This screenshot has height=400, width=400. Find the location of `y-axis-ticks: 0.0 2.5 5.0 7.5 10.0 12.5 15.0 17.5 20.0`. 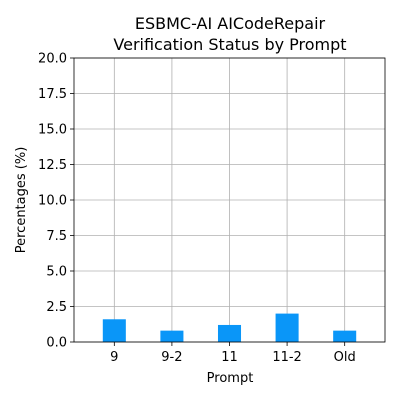

y-axis-ticks: 0.0 2.5 5.0 7.5 10.0 12.5 15.0 17.5 20.0 is located at coordinates (56, 201).